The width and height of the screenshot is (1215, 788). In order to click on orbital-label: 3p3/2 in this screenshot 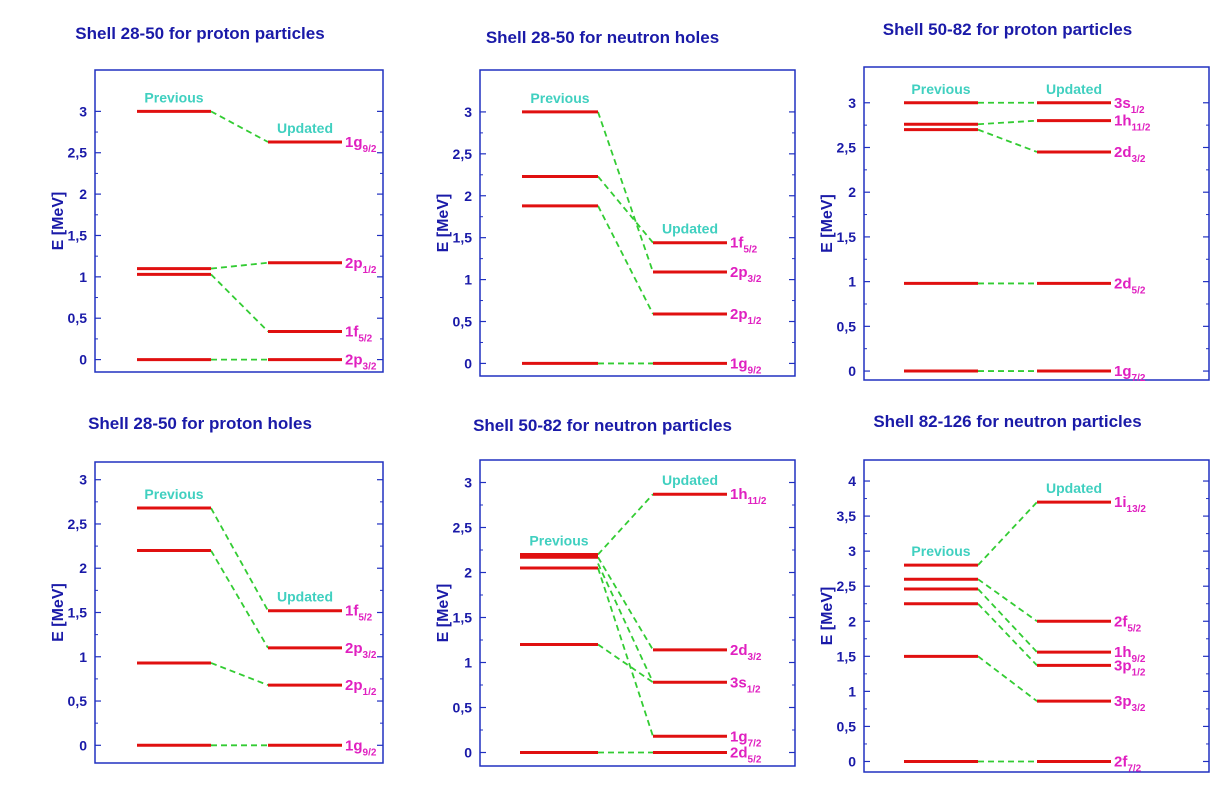, I will do `click(1130, 703)`.